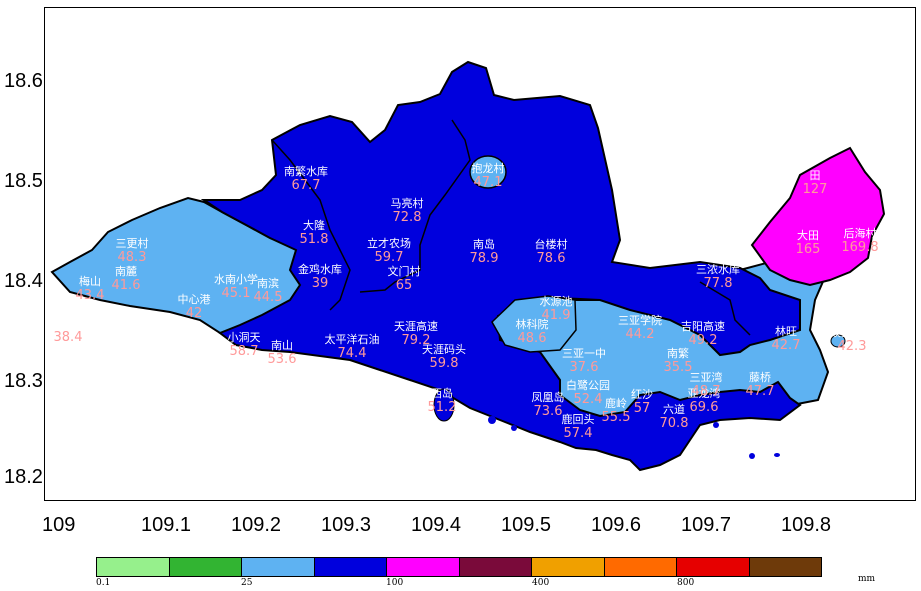 The width and height of the screenshot is (921, 591). Describe the element at coordinates (314, 225) in the screenshot. I see `station-name: 大隆` at that location.